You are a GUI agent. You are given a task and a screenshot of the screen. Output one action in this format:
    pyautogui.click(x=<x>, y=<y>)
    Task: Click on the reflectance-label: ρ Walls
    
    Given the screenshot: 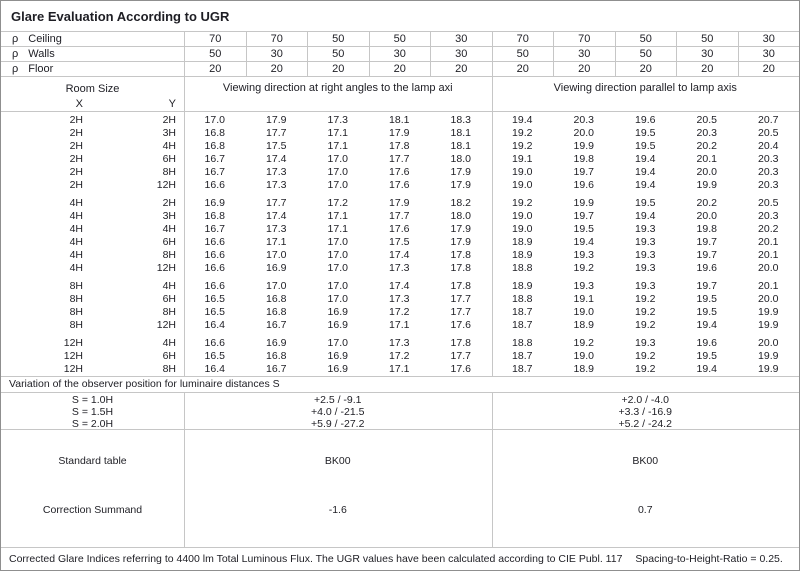 What is the action you would take?
    pyautogui.click(x=92, y=54)
    